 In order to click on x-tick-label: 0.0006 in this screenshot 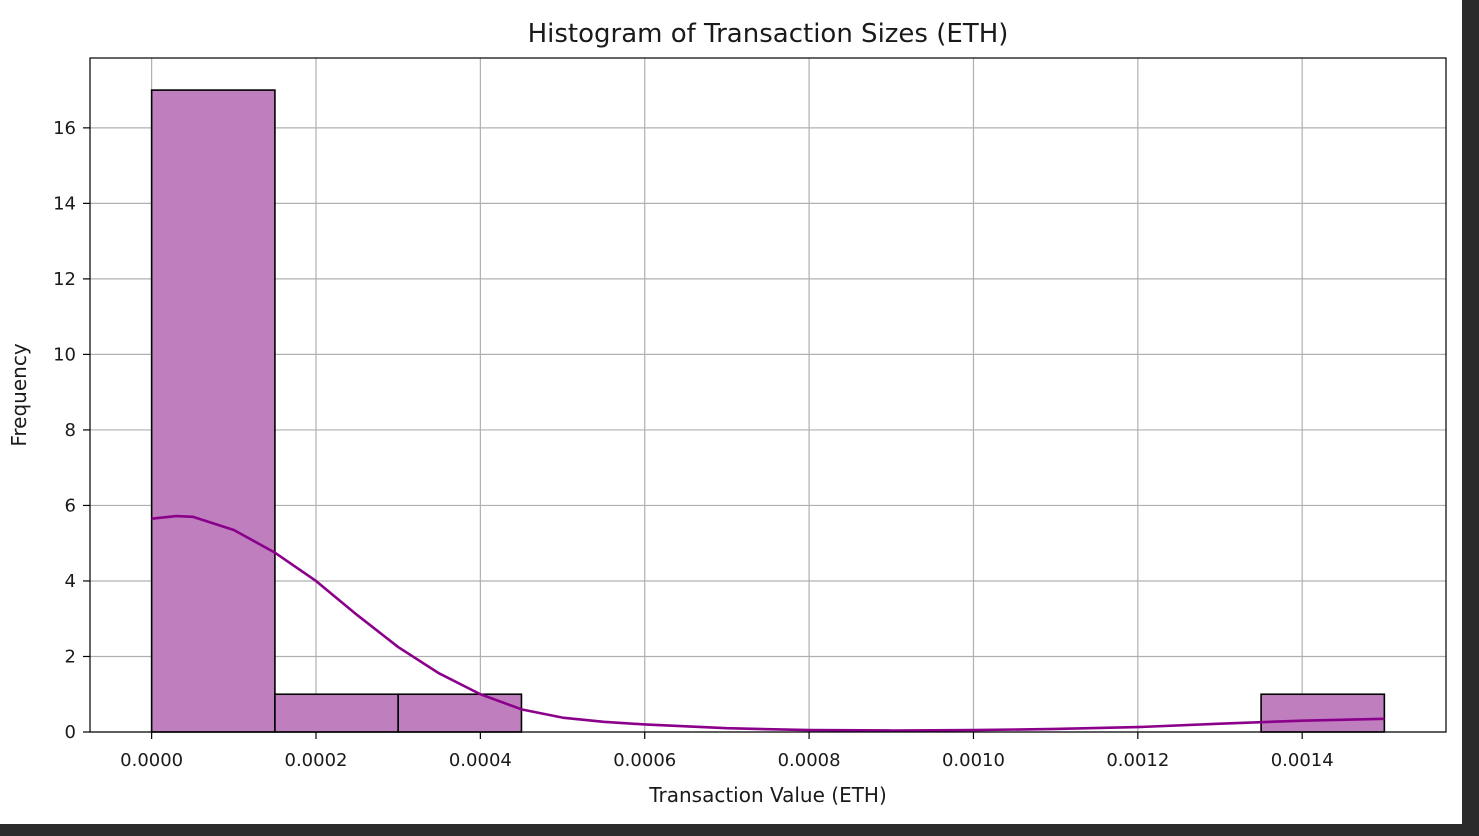, I will do `click(644, 760)`.